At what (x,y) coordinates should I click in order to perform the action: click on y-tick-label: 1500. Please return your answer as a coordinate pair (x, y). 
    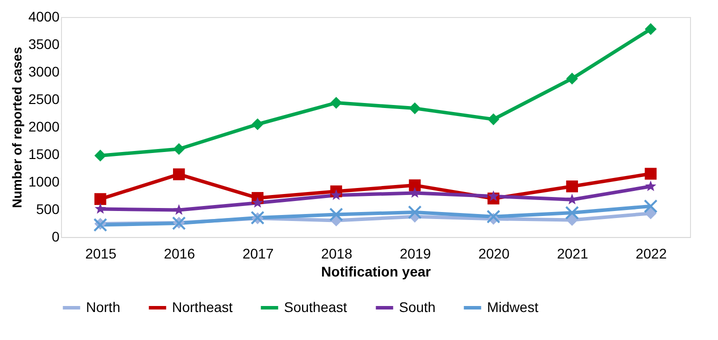
    Looking at the image, I should click on (44, 154).